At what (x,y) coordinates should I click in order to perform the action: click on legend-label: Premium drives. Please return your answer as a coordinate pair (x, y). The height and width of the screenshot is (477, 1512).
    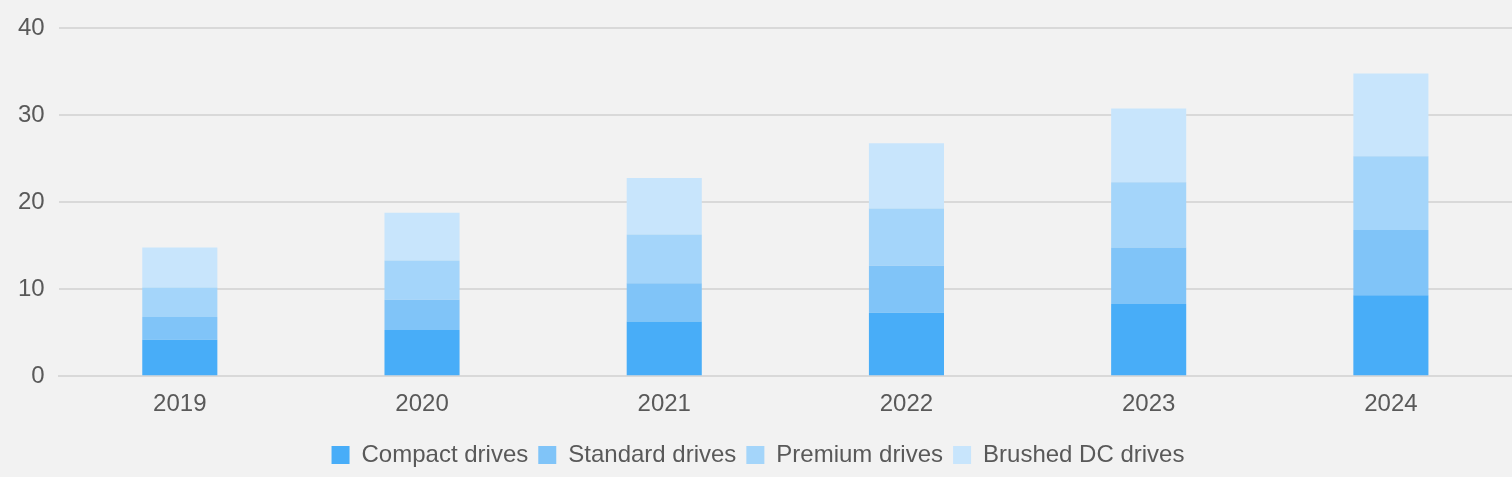
    Looking at the image, I should click on (860, 453).